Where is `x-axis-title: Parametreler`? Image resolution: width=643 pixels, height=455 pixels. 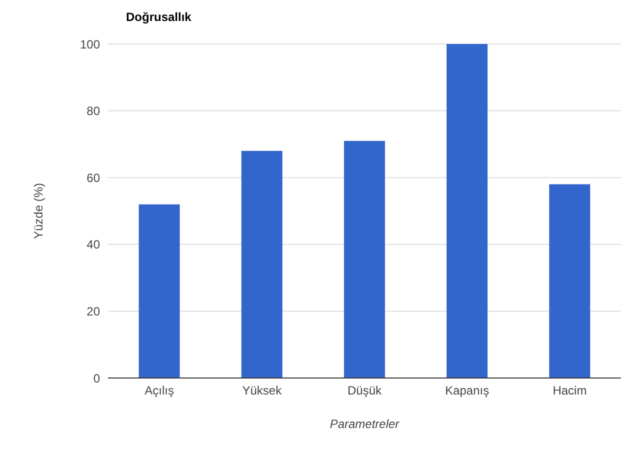 x-axis-title: Parametreler is located at coordinates (365, 424).